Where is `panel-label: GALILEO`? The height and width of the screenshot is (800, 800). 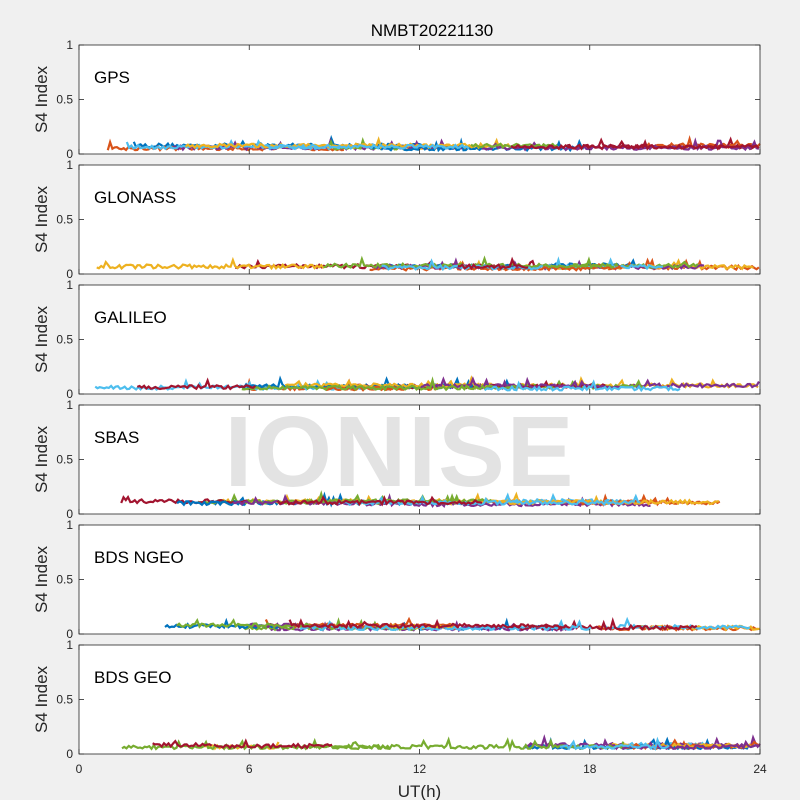 panel-label: GALILEO is located at coordinates (130, 317).